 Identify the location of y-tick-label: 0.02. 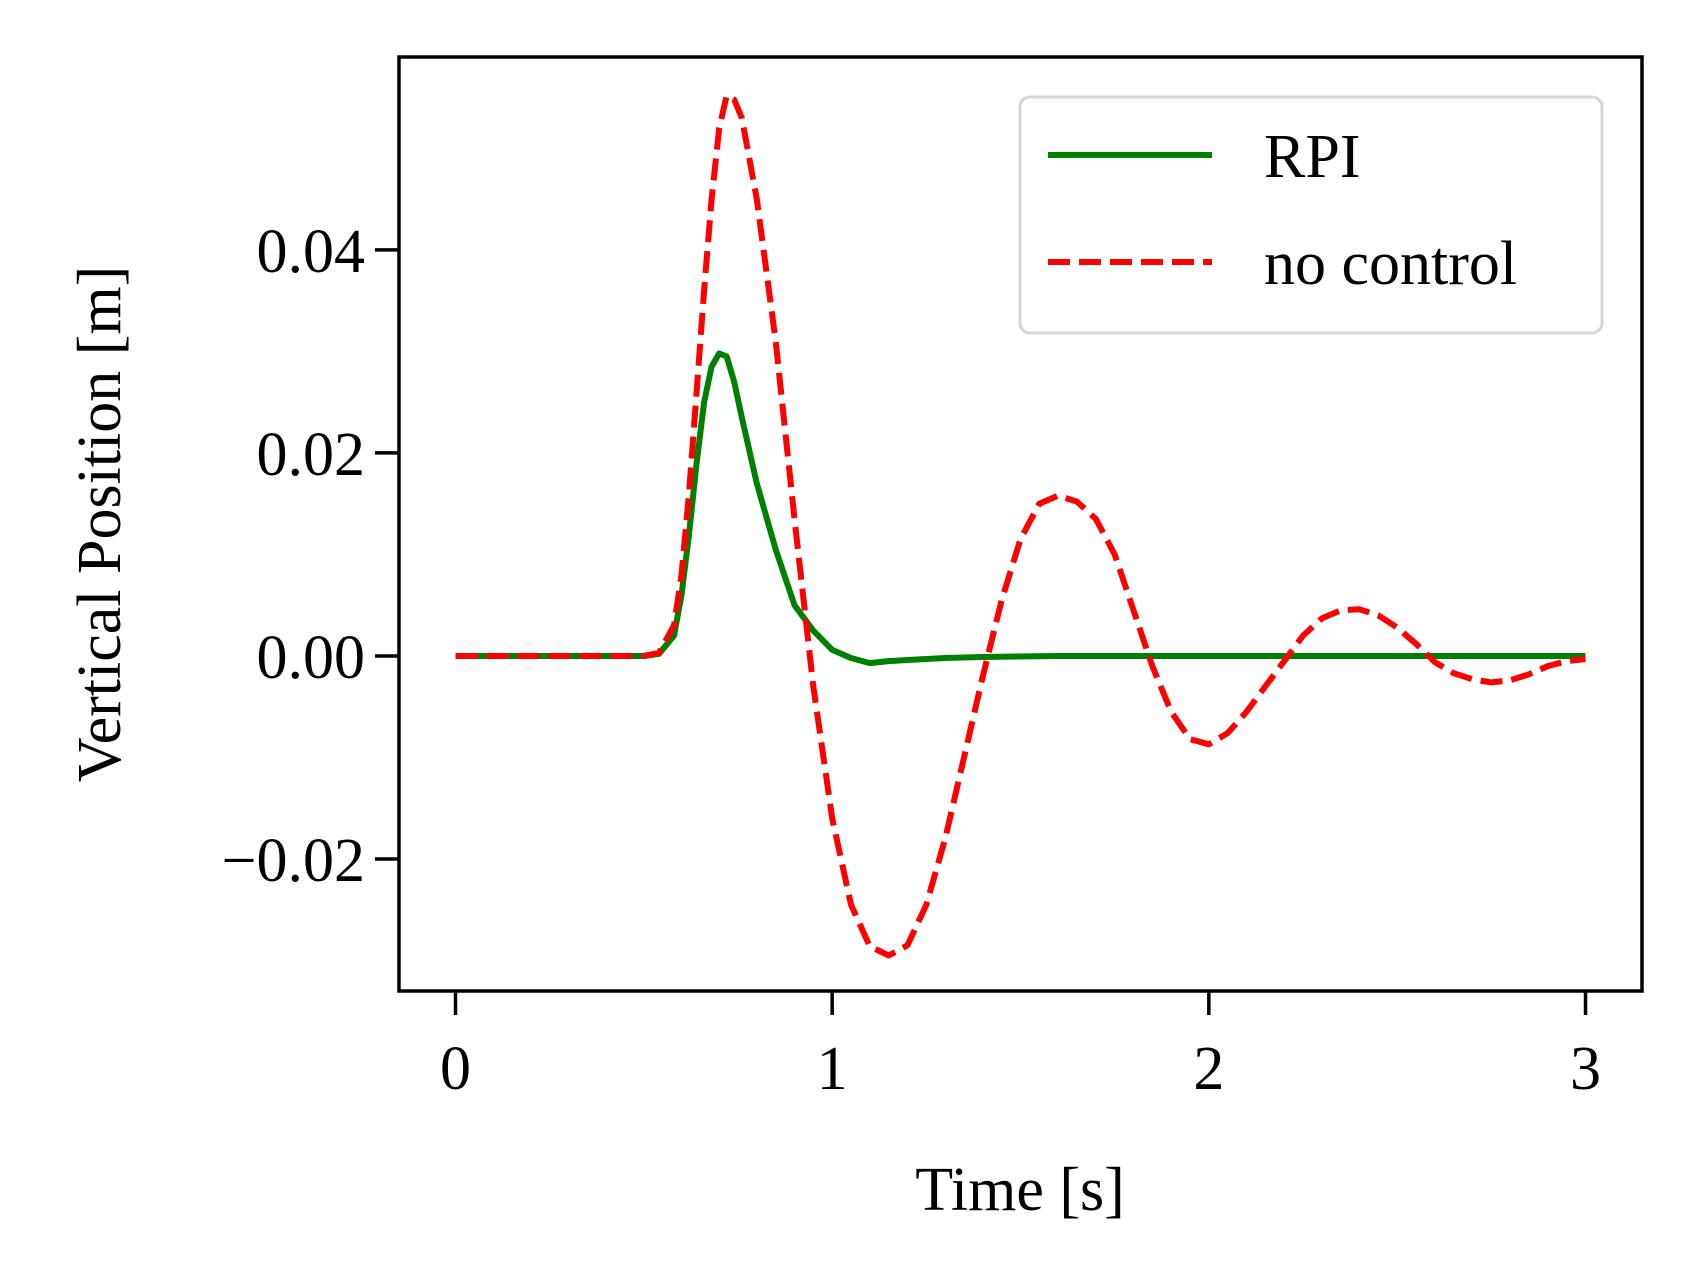
(311, 455).